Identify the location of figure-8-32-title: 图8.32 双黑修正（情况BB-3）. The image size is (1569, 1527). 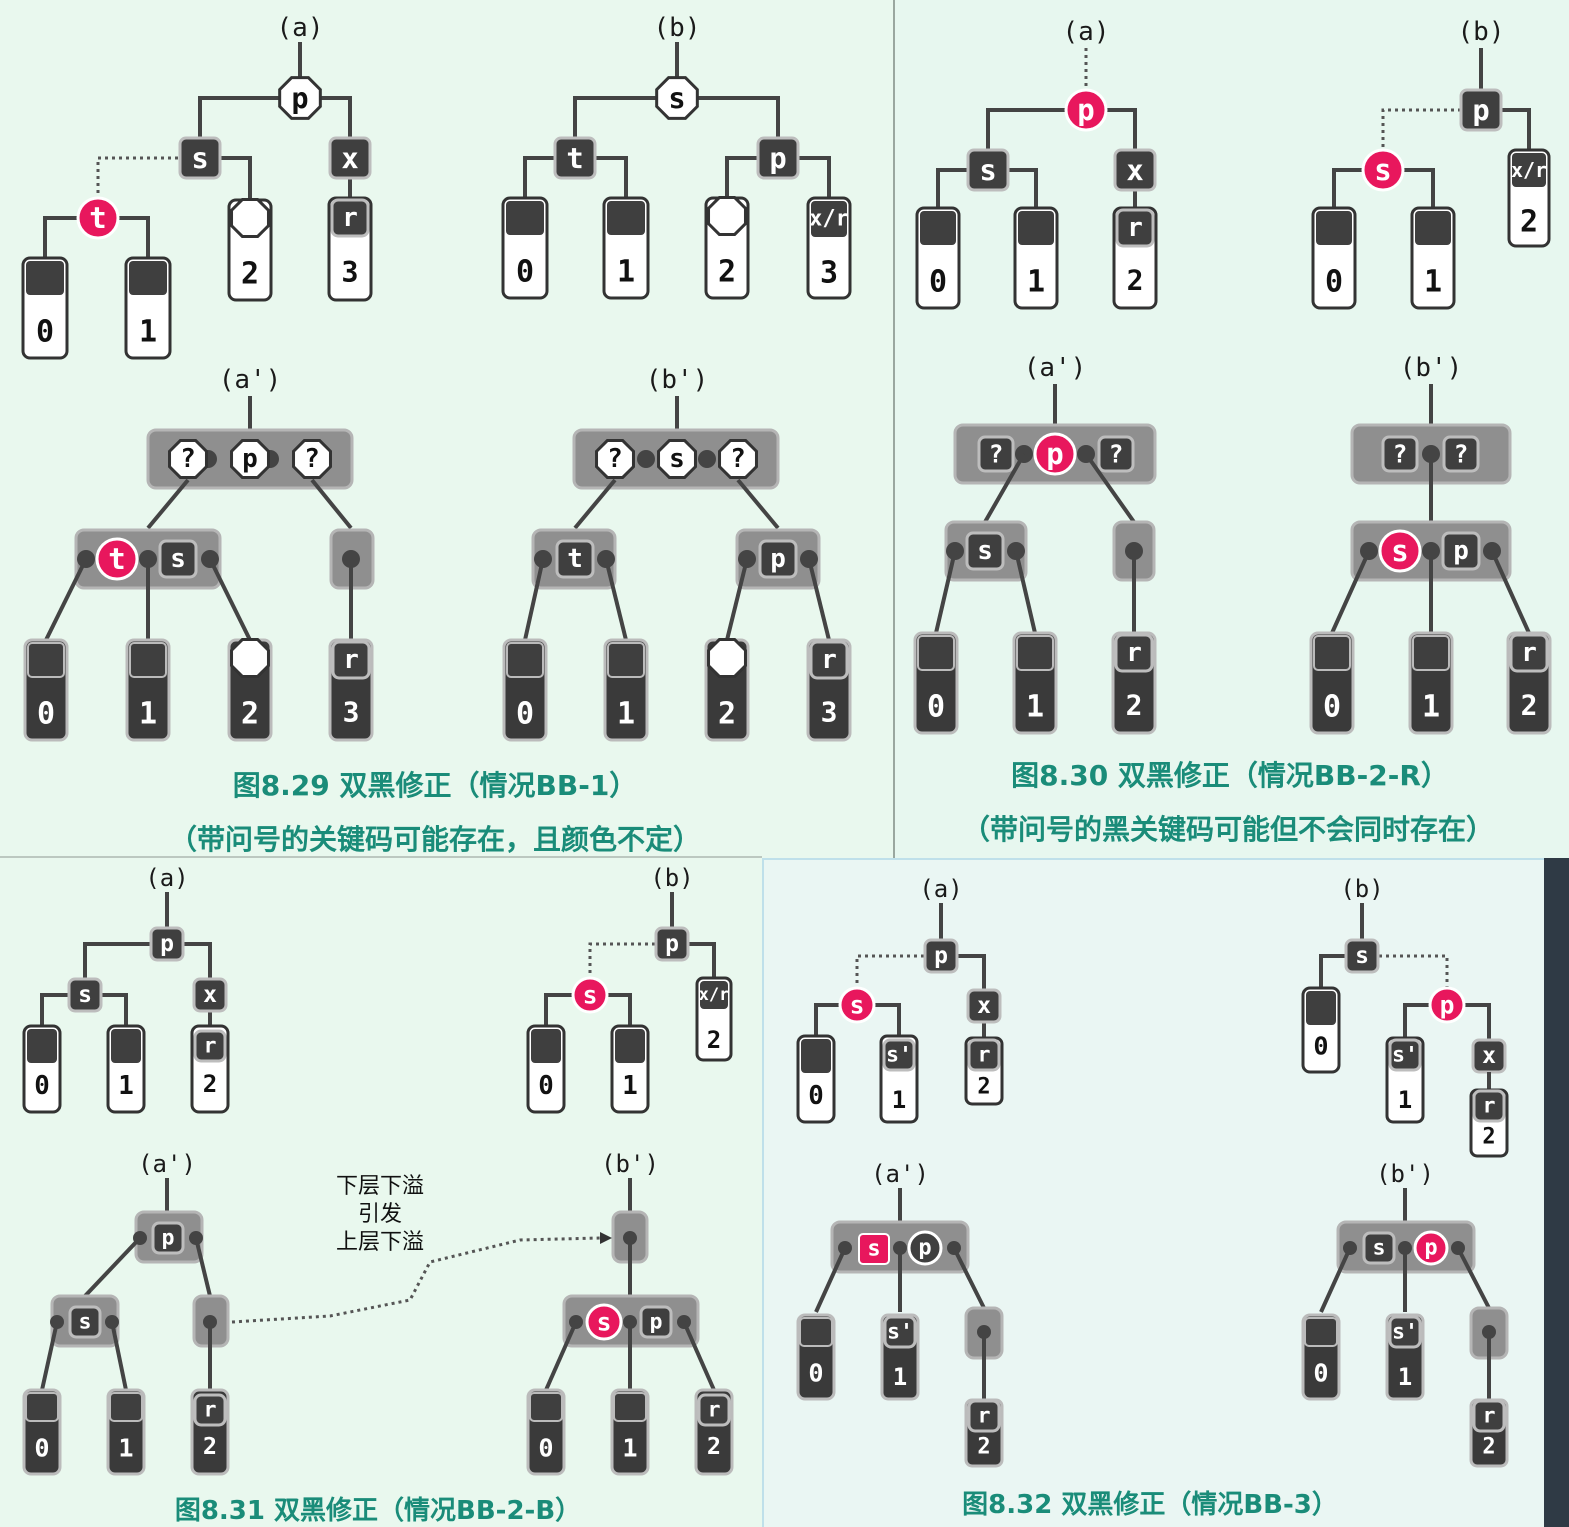
(1150, 1505).